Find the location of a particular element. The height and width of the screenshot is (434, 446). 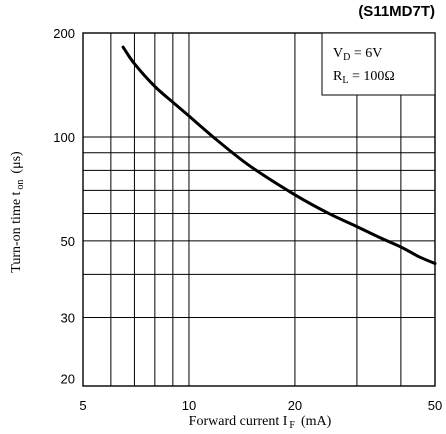

y-tick-labels: 20 30 50 100 200 is located at coordinates (64, 206).